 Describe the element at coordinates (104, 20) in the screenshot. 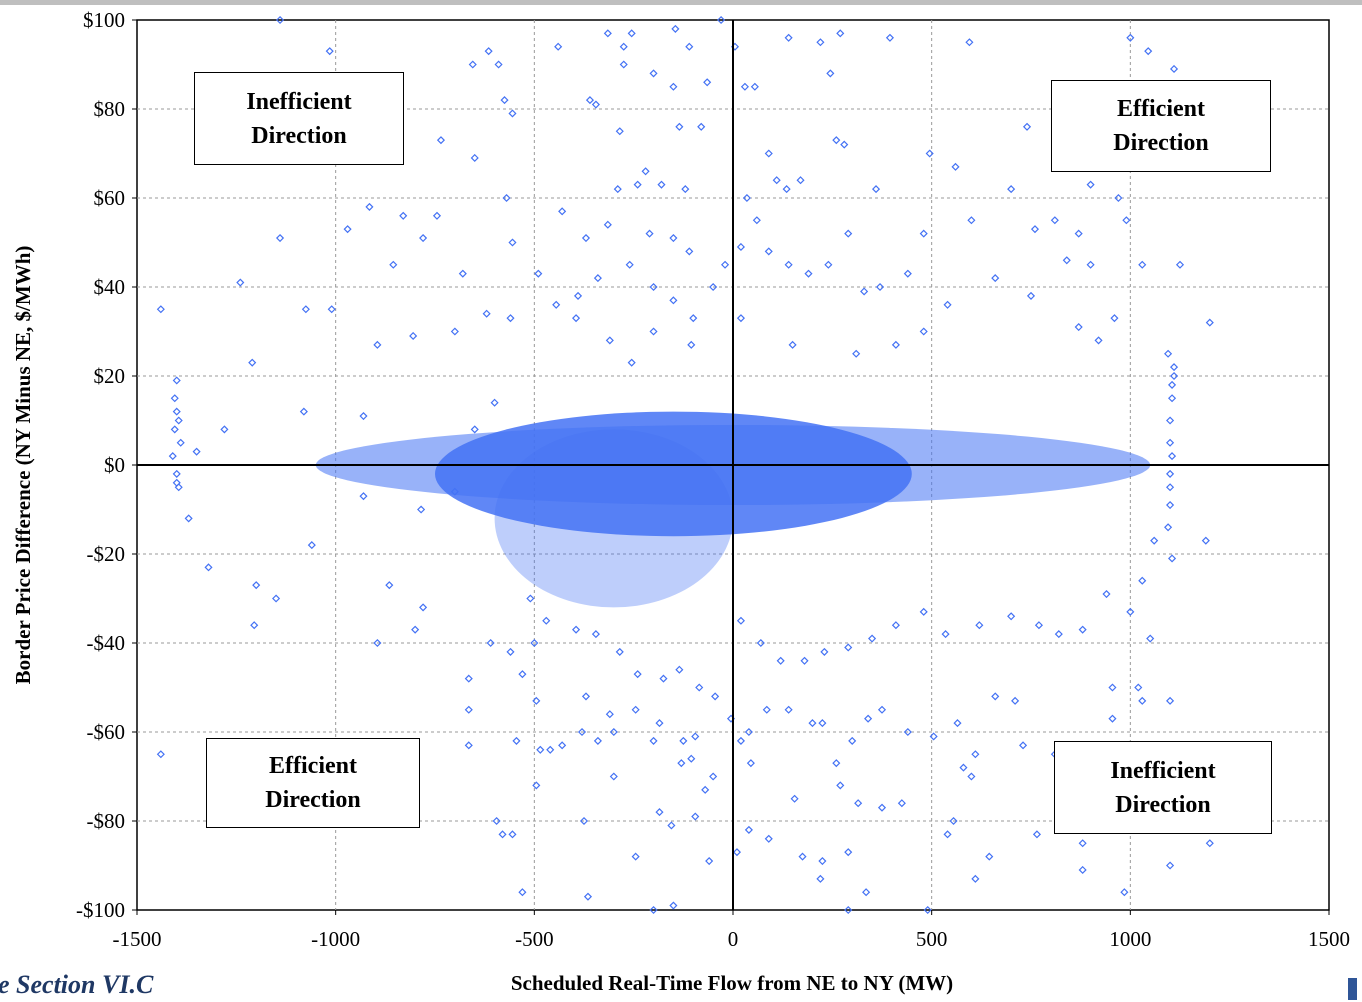

I see `y-tick-label: $100` at that location.